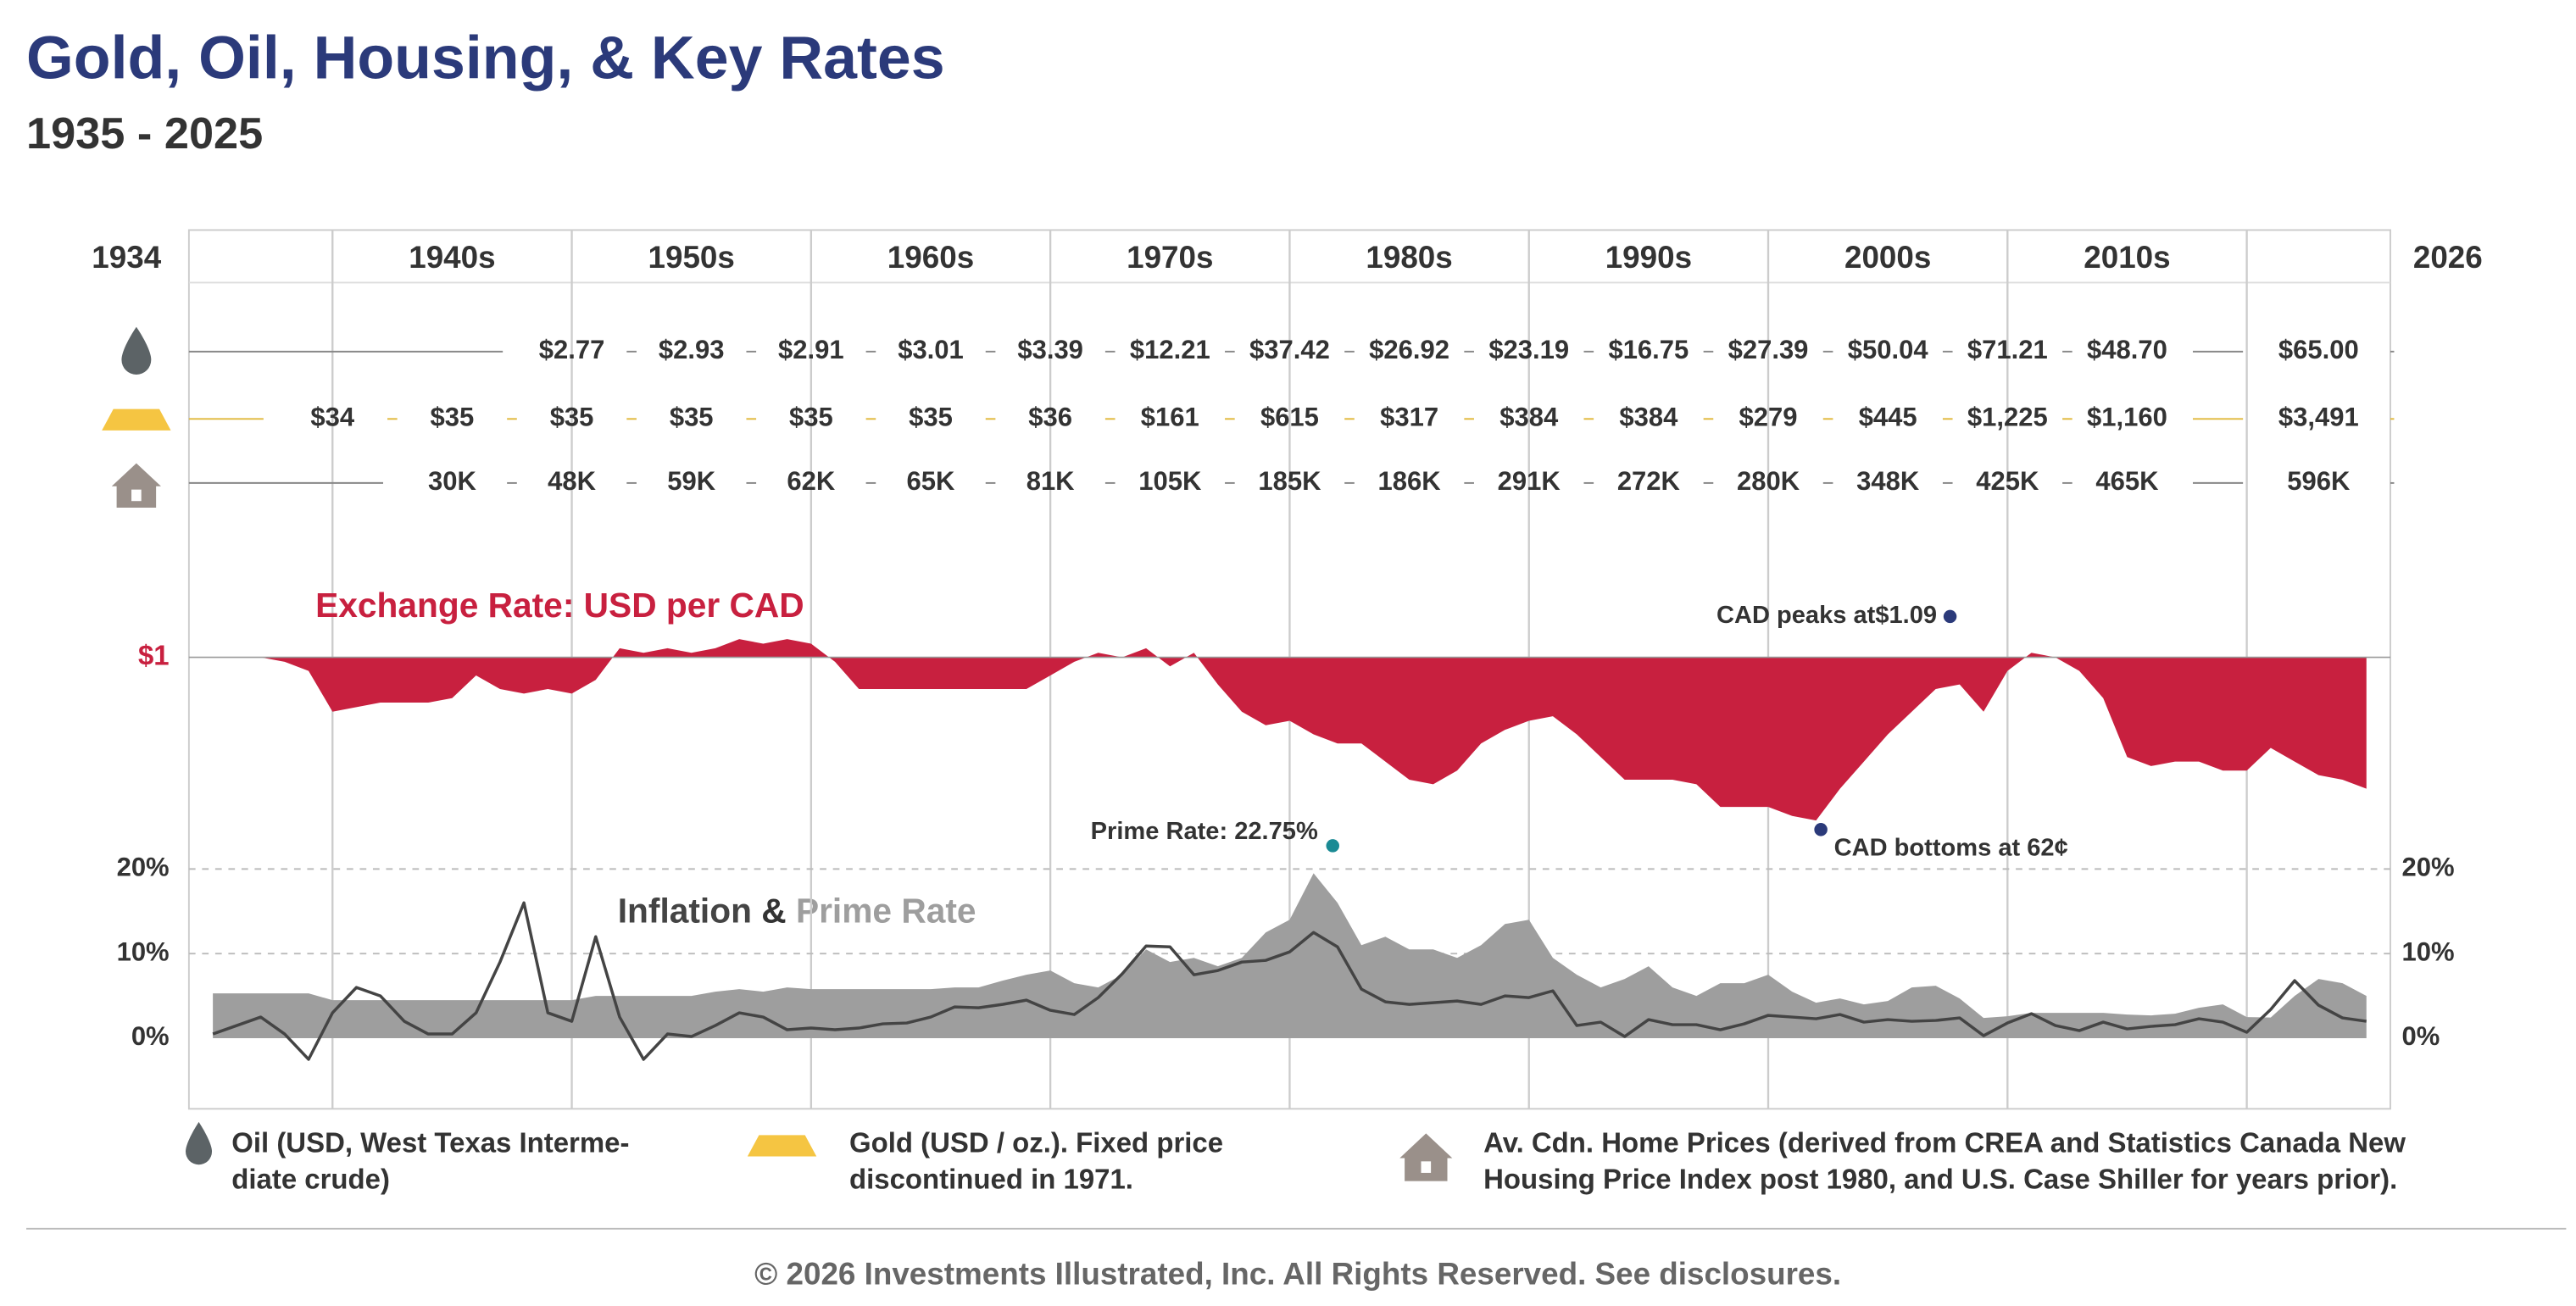 The width and height of the screenshot is (2576, 1306). I want to click on legend-text: diate crude), so click(310, 1178).